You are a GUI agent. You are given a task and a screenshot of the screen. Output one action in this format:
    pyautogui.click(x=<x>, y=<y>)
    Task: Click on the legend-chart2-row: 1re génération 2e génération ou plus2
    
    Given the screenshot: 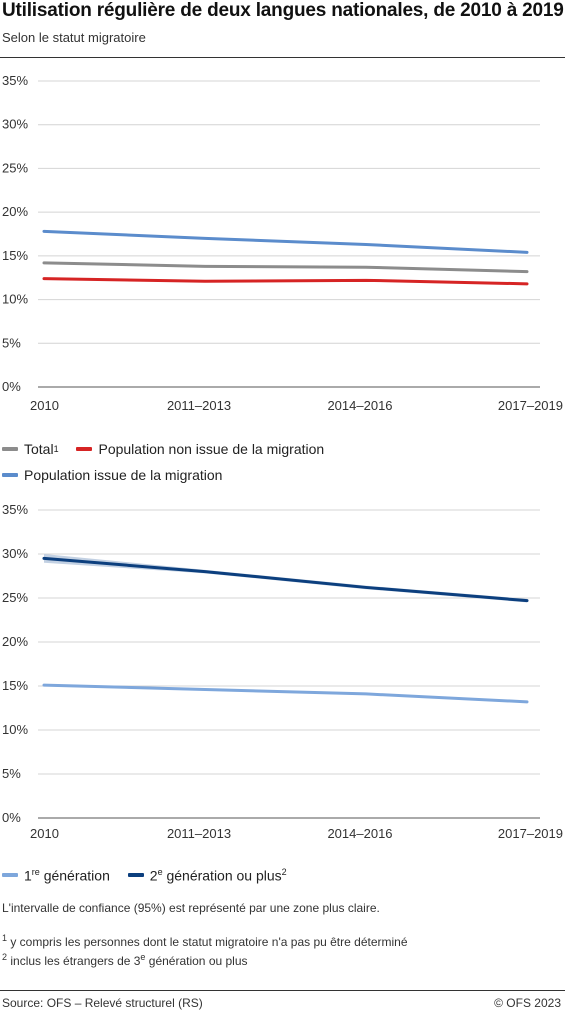 What is the action you would take?
    pyautogui.click(x=151, y=873)
    